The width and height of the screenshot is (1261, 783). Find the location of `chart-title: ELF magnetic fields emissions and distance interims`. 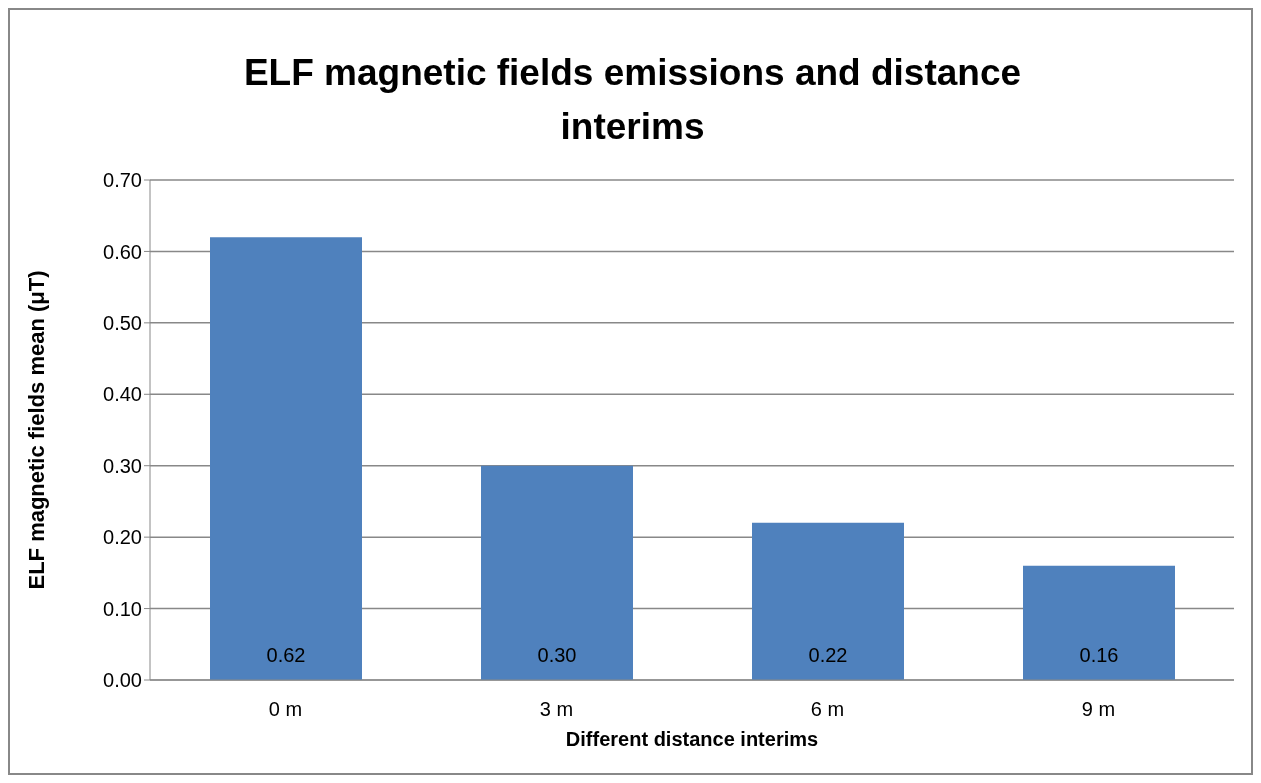

chart-title: ELF magnetic fields emissions and distance interims is located at coordinates (632, 100).